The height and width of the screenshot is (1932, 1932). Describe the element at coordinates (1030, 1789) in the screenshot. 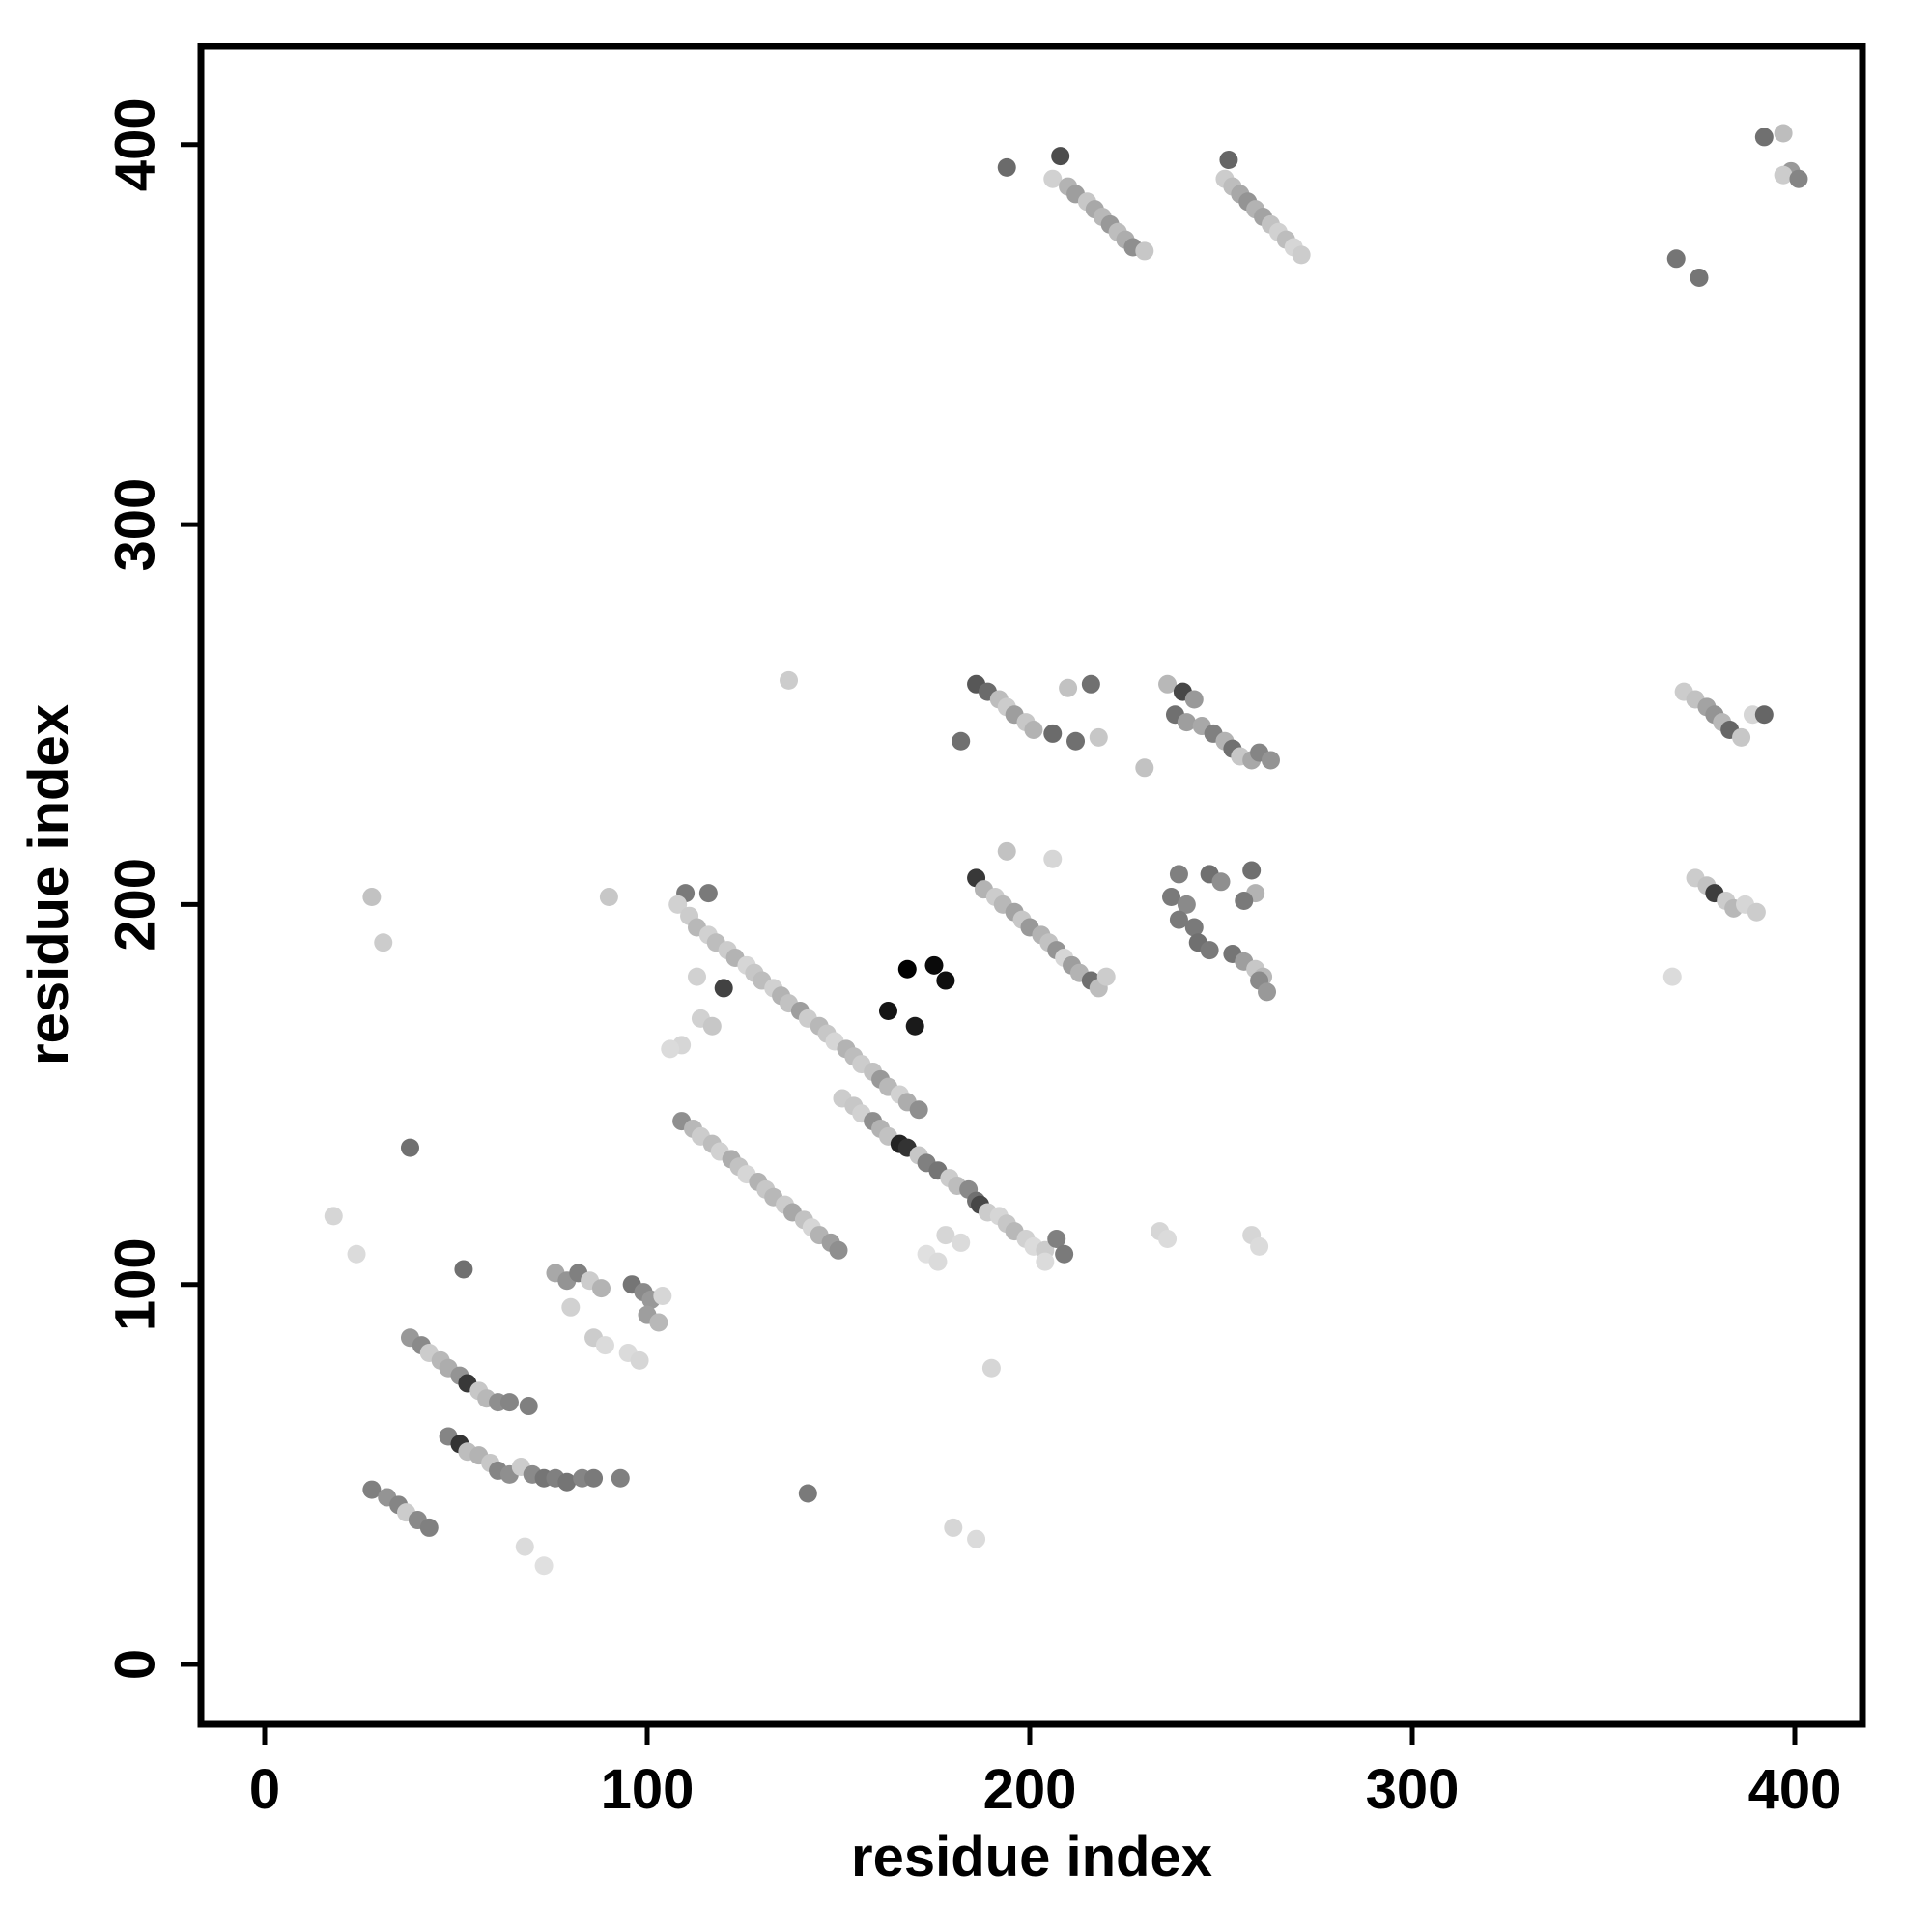

I see `x-tick-label: 200` at that location.